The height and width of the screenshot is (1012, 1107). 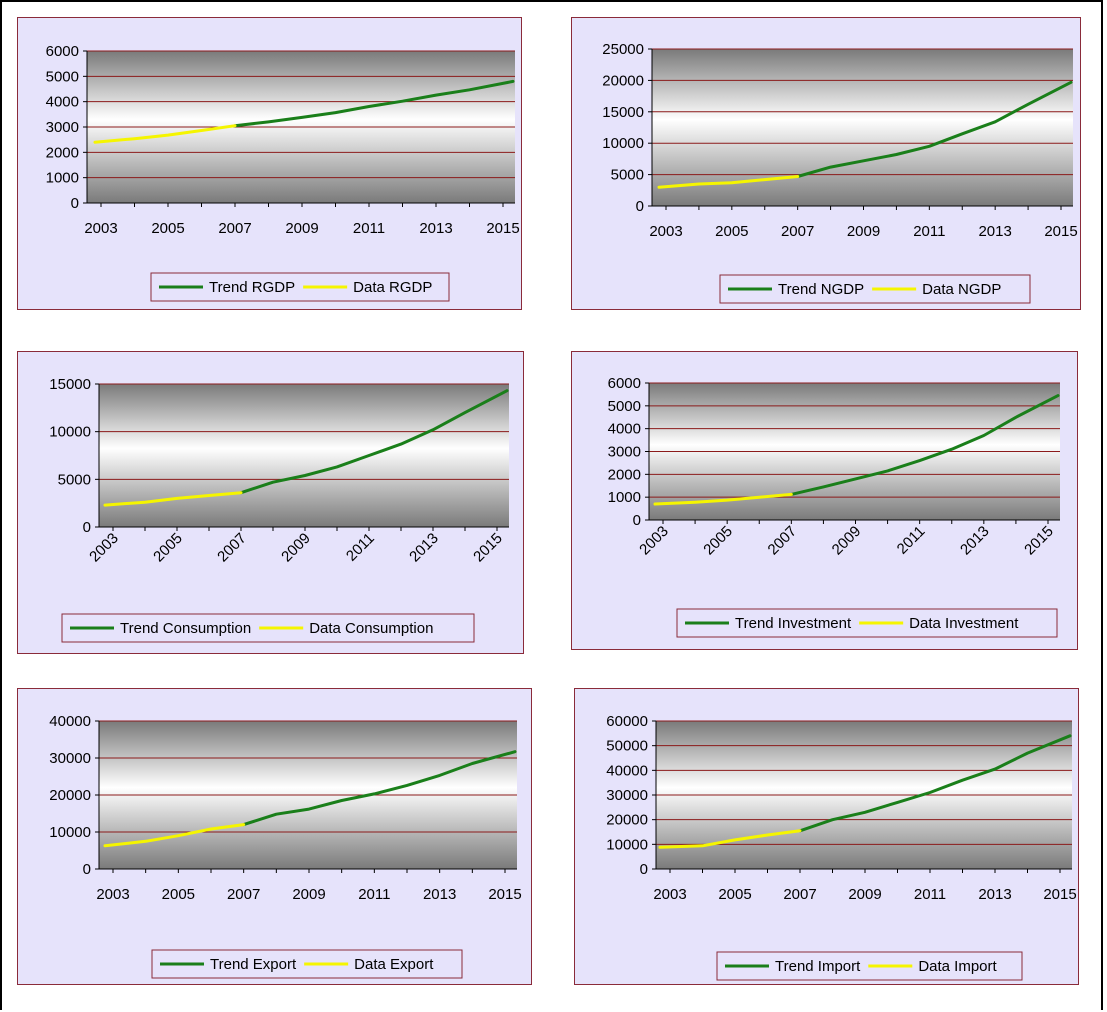 I want to click on legend-label: Data Import, so click(x=957, y=966).